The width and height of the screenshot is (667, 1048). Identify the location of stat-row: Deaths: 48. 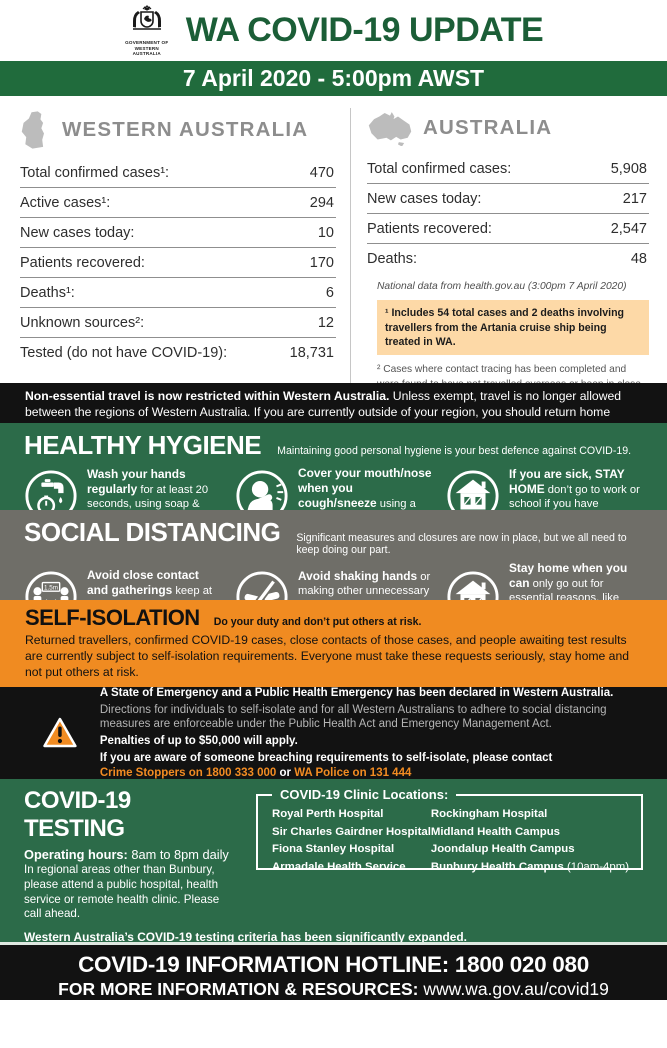
(508, 258).